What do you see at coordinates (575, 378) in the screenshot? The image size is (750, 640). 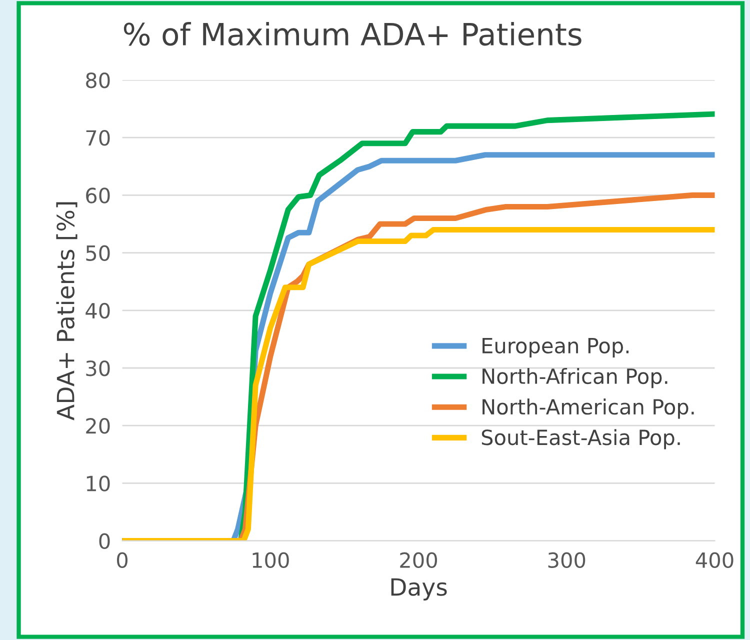 I see `legend-label: North-African Pop.` at bounding box center [575, 378].